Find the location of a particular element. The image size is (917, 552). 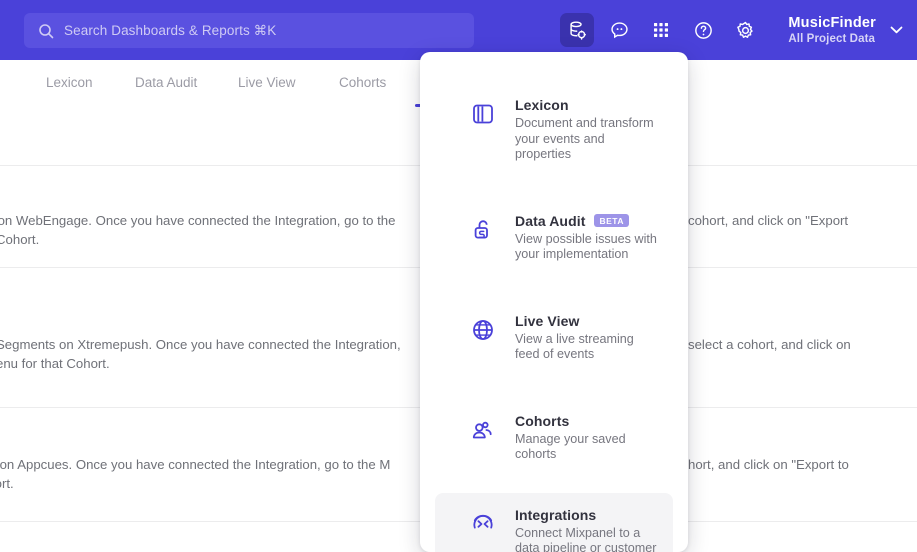

data-management-icon is located at coordinates (577, 30).